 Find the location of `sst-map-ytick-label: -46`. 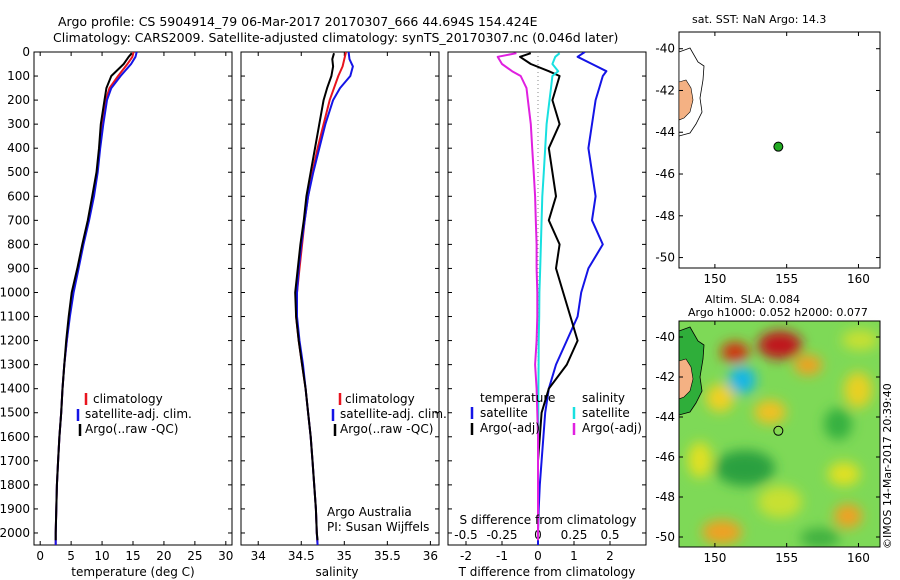

sst-map-ytick-label: -46 is located at coordinates (665, 174).